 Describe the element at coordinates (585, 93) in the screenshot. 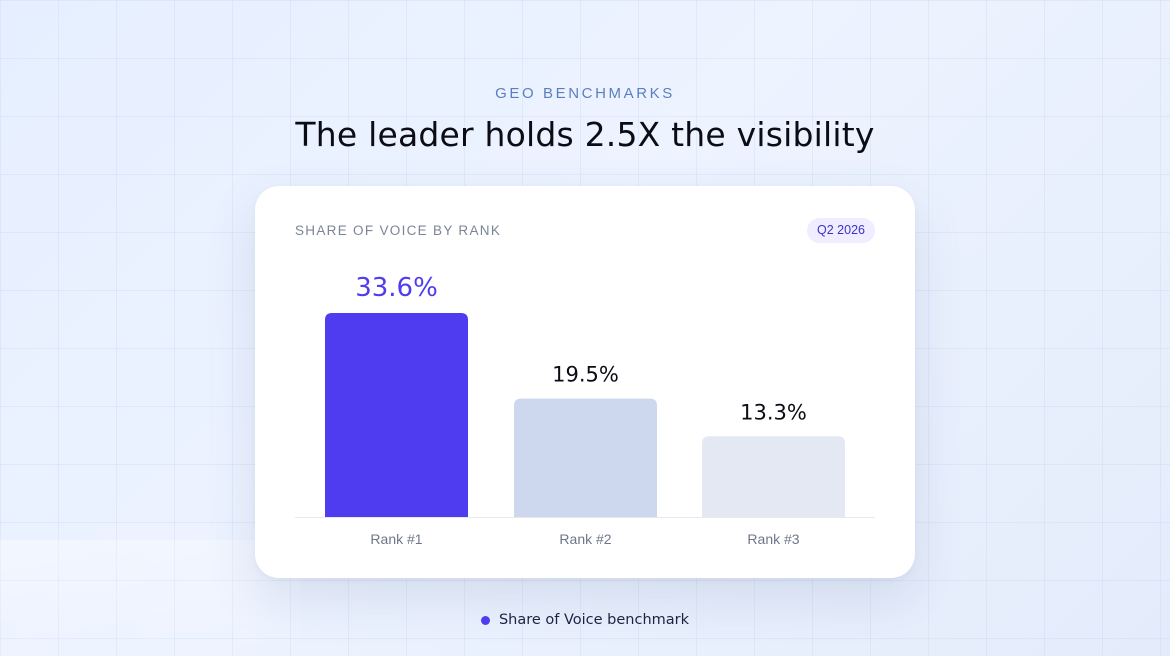

I see `section-eyebrow: GEO BENCHMARKS` at that location.